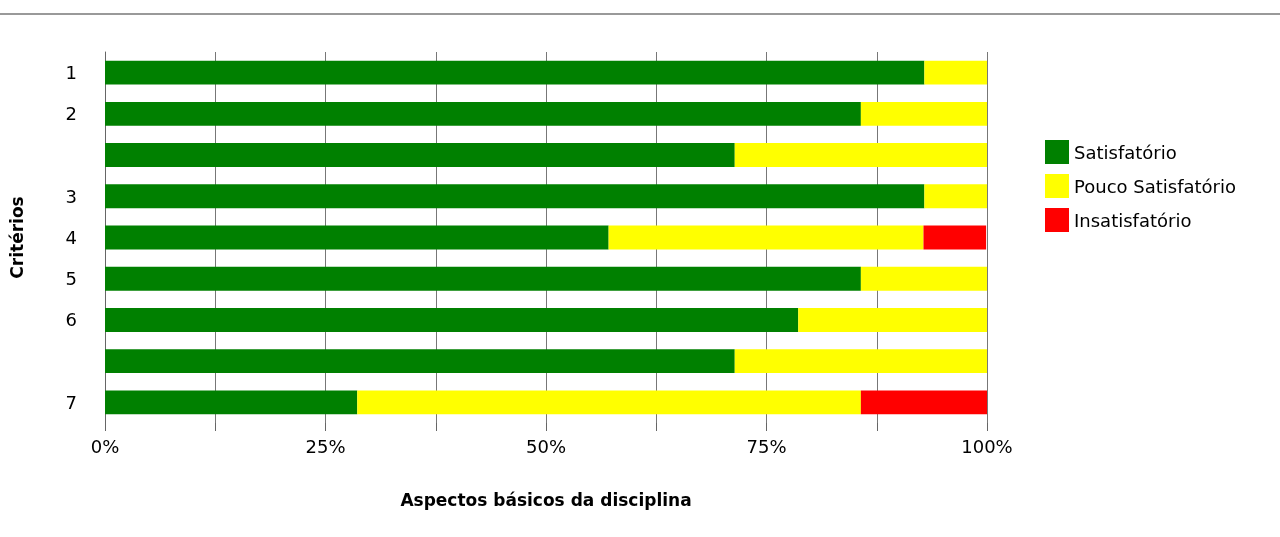 The image size is (1280, 537). Describe the element at coordinates (16, 237) in the screenshot. I see `y-axis-title: Critérios` at that location.